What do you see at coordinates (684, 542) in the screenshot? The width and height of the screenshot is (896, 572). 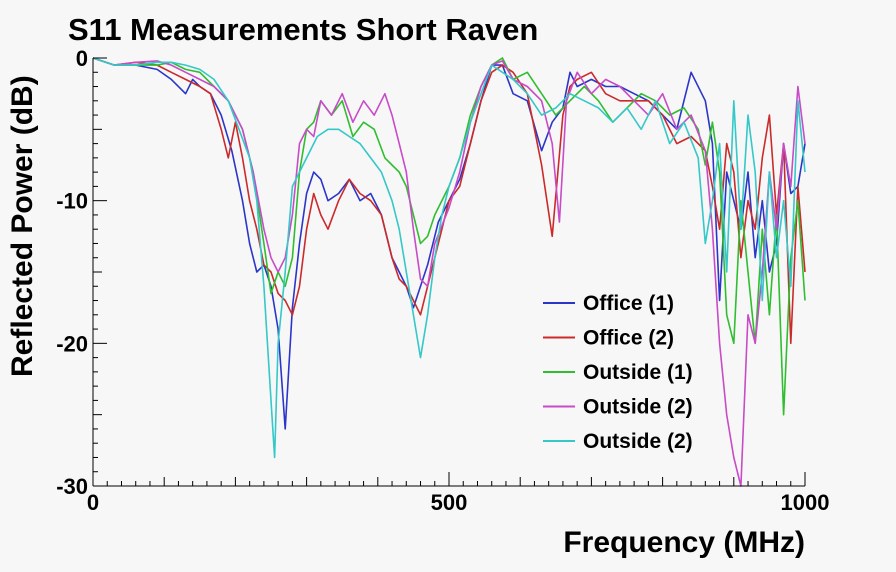 I see `x-axis-title: Frequency (MHz)` at bounding box center [684, 542].